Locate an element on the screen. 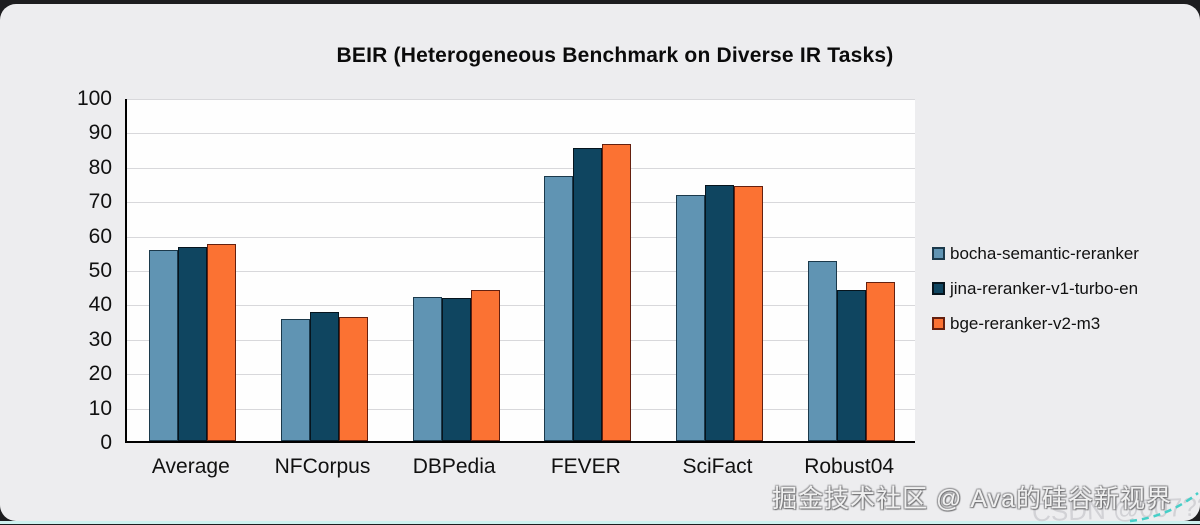 The height and width of the screenshot is (525, 1200). legend-label: bocha-semantic-reranker is located at coordinates (1044, 253).